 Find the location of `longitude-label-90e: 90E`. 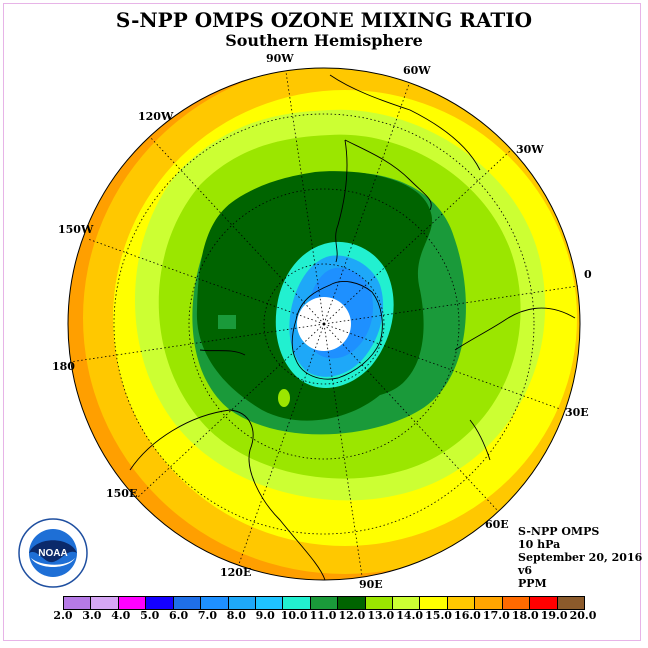

longitude-label-90e: 90E is located at coordinates (371, 584).